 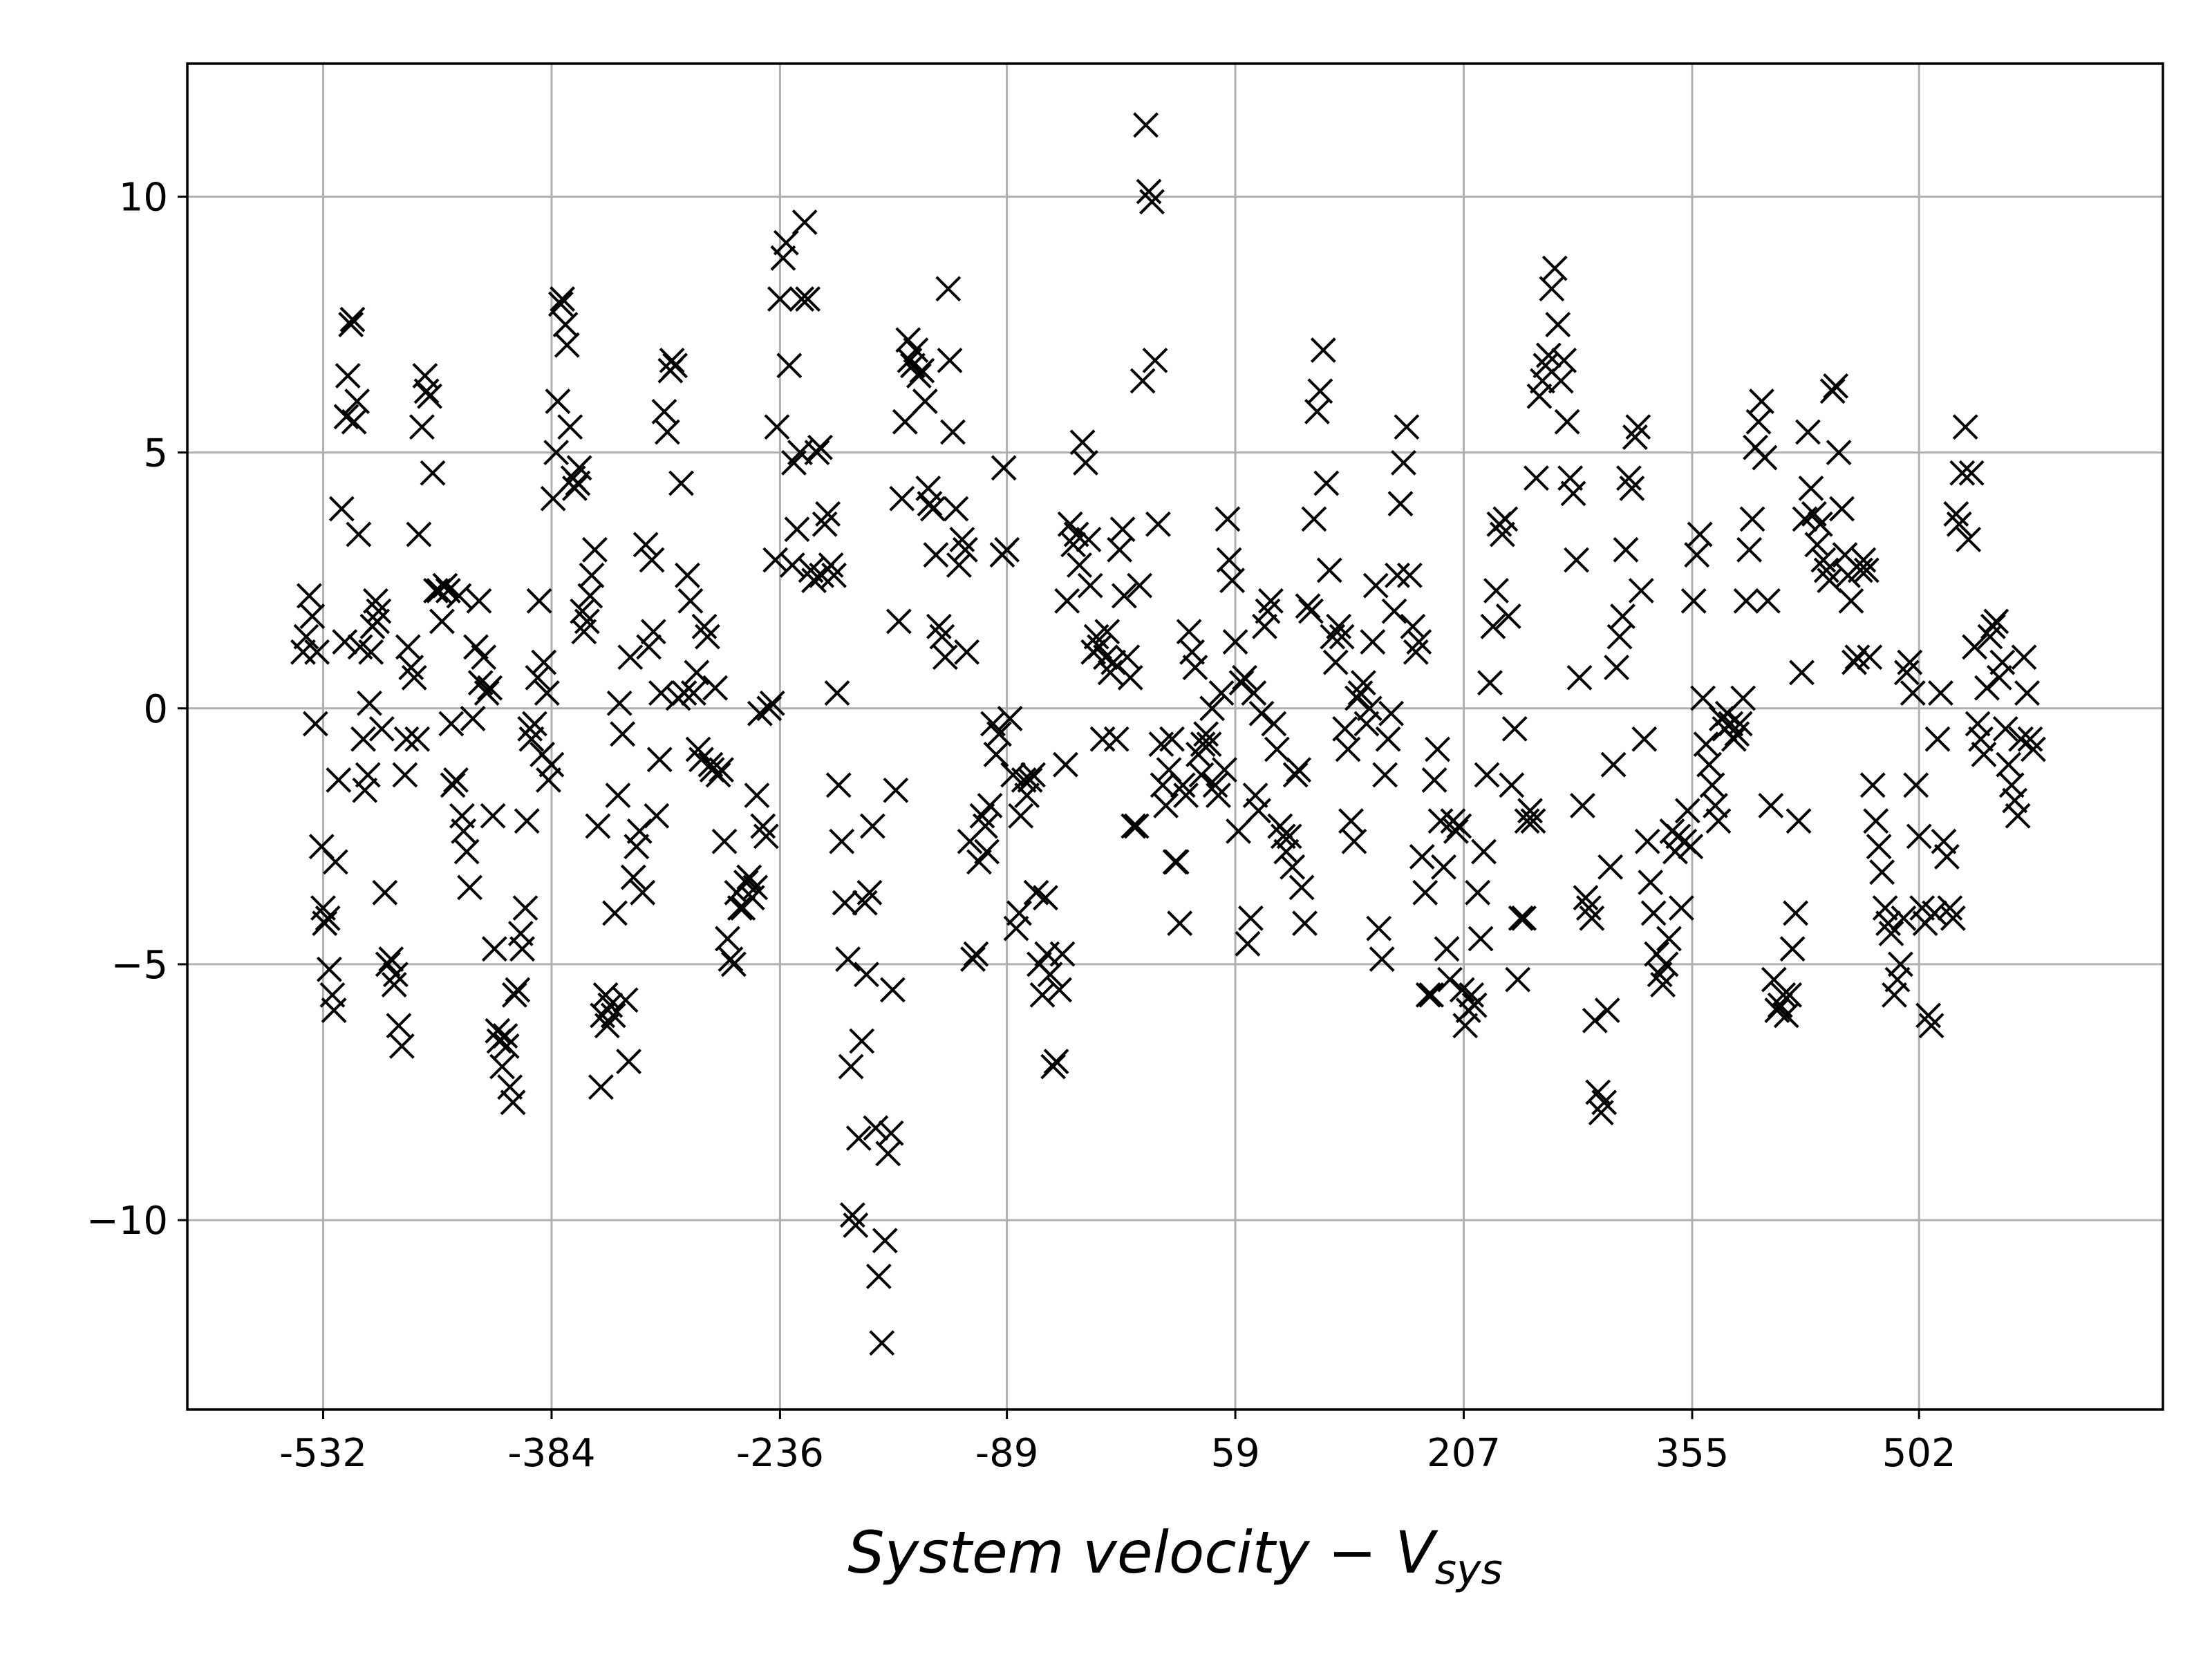 I want to click on x-tick-label: 207, so click(x=1464, y=1453).